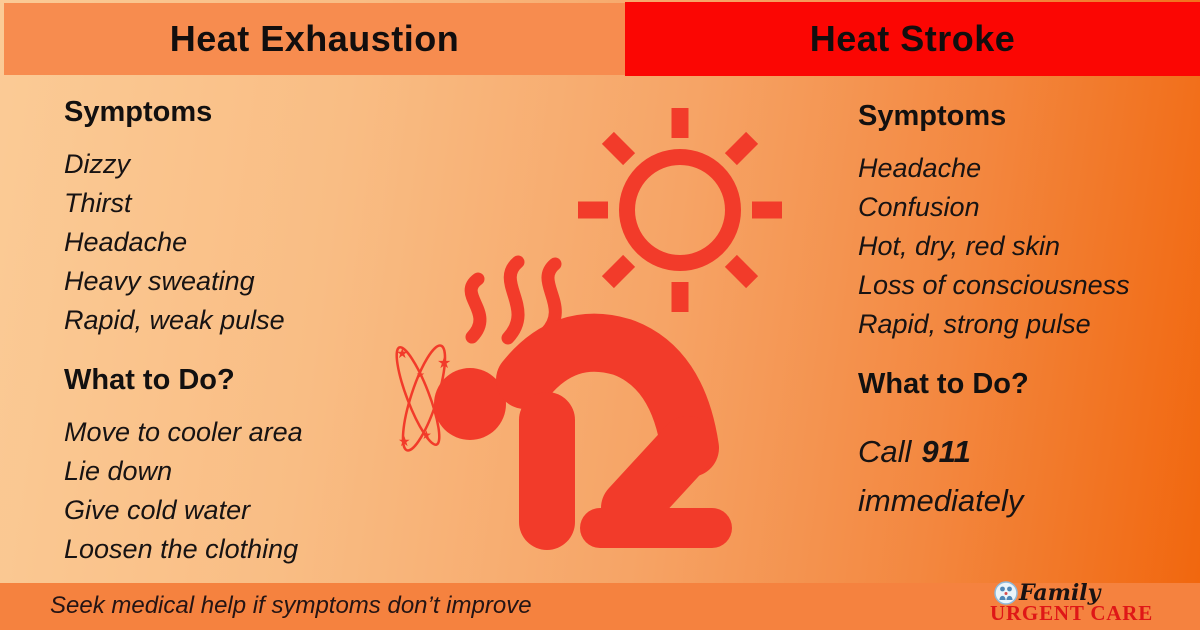 The height and width of the screenshot is (630, 1200). I want to click on action-item: Give cold water, so click(157, 510).